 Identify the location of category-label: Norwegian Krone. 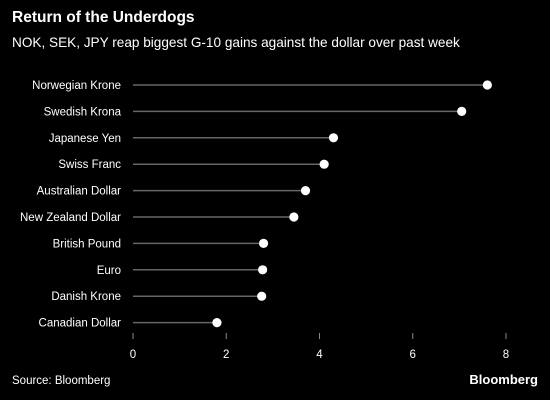
(76, 86).